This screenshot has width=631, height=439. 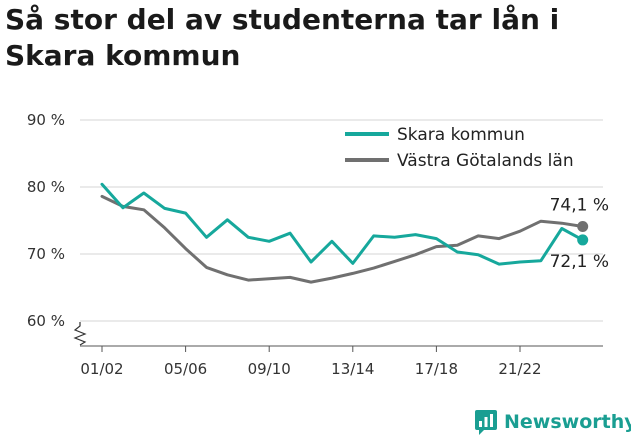 I want to click on brand-logo: Newsworthy, so click(x=552, y=422).